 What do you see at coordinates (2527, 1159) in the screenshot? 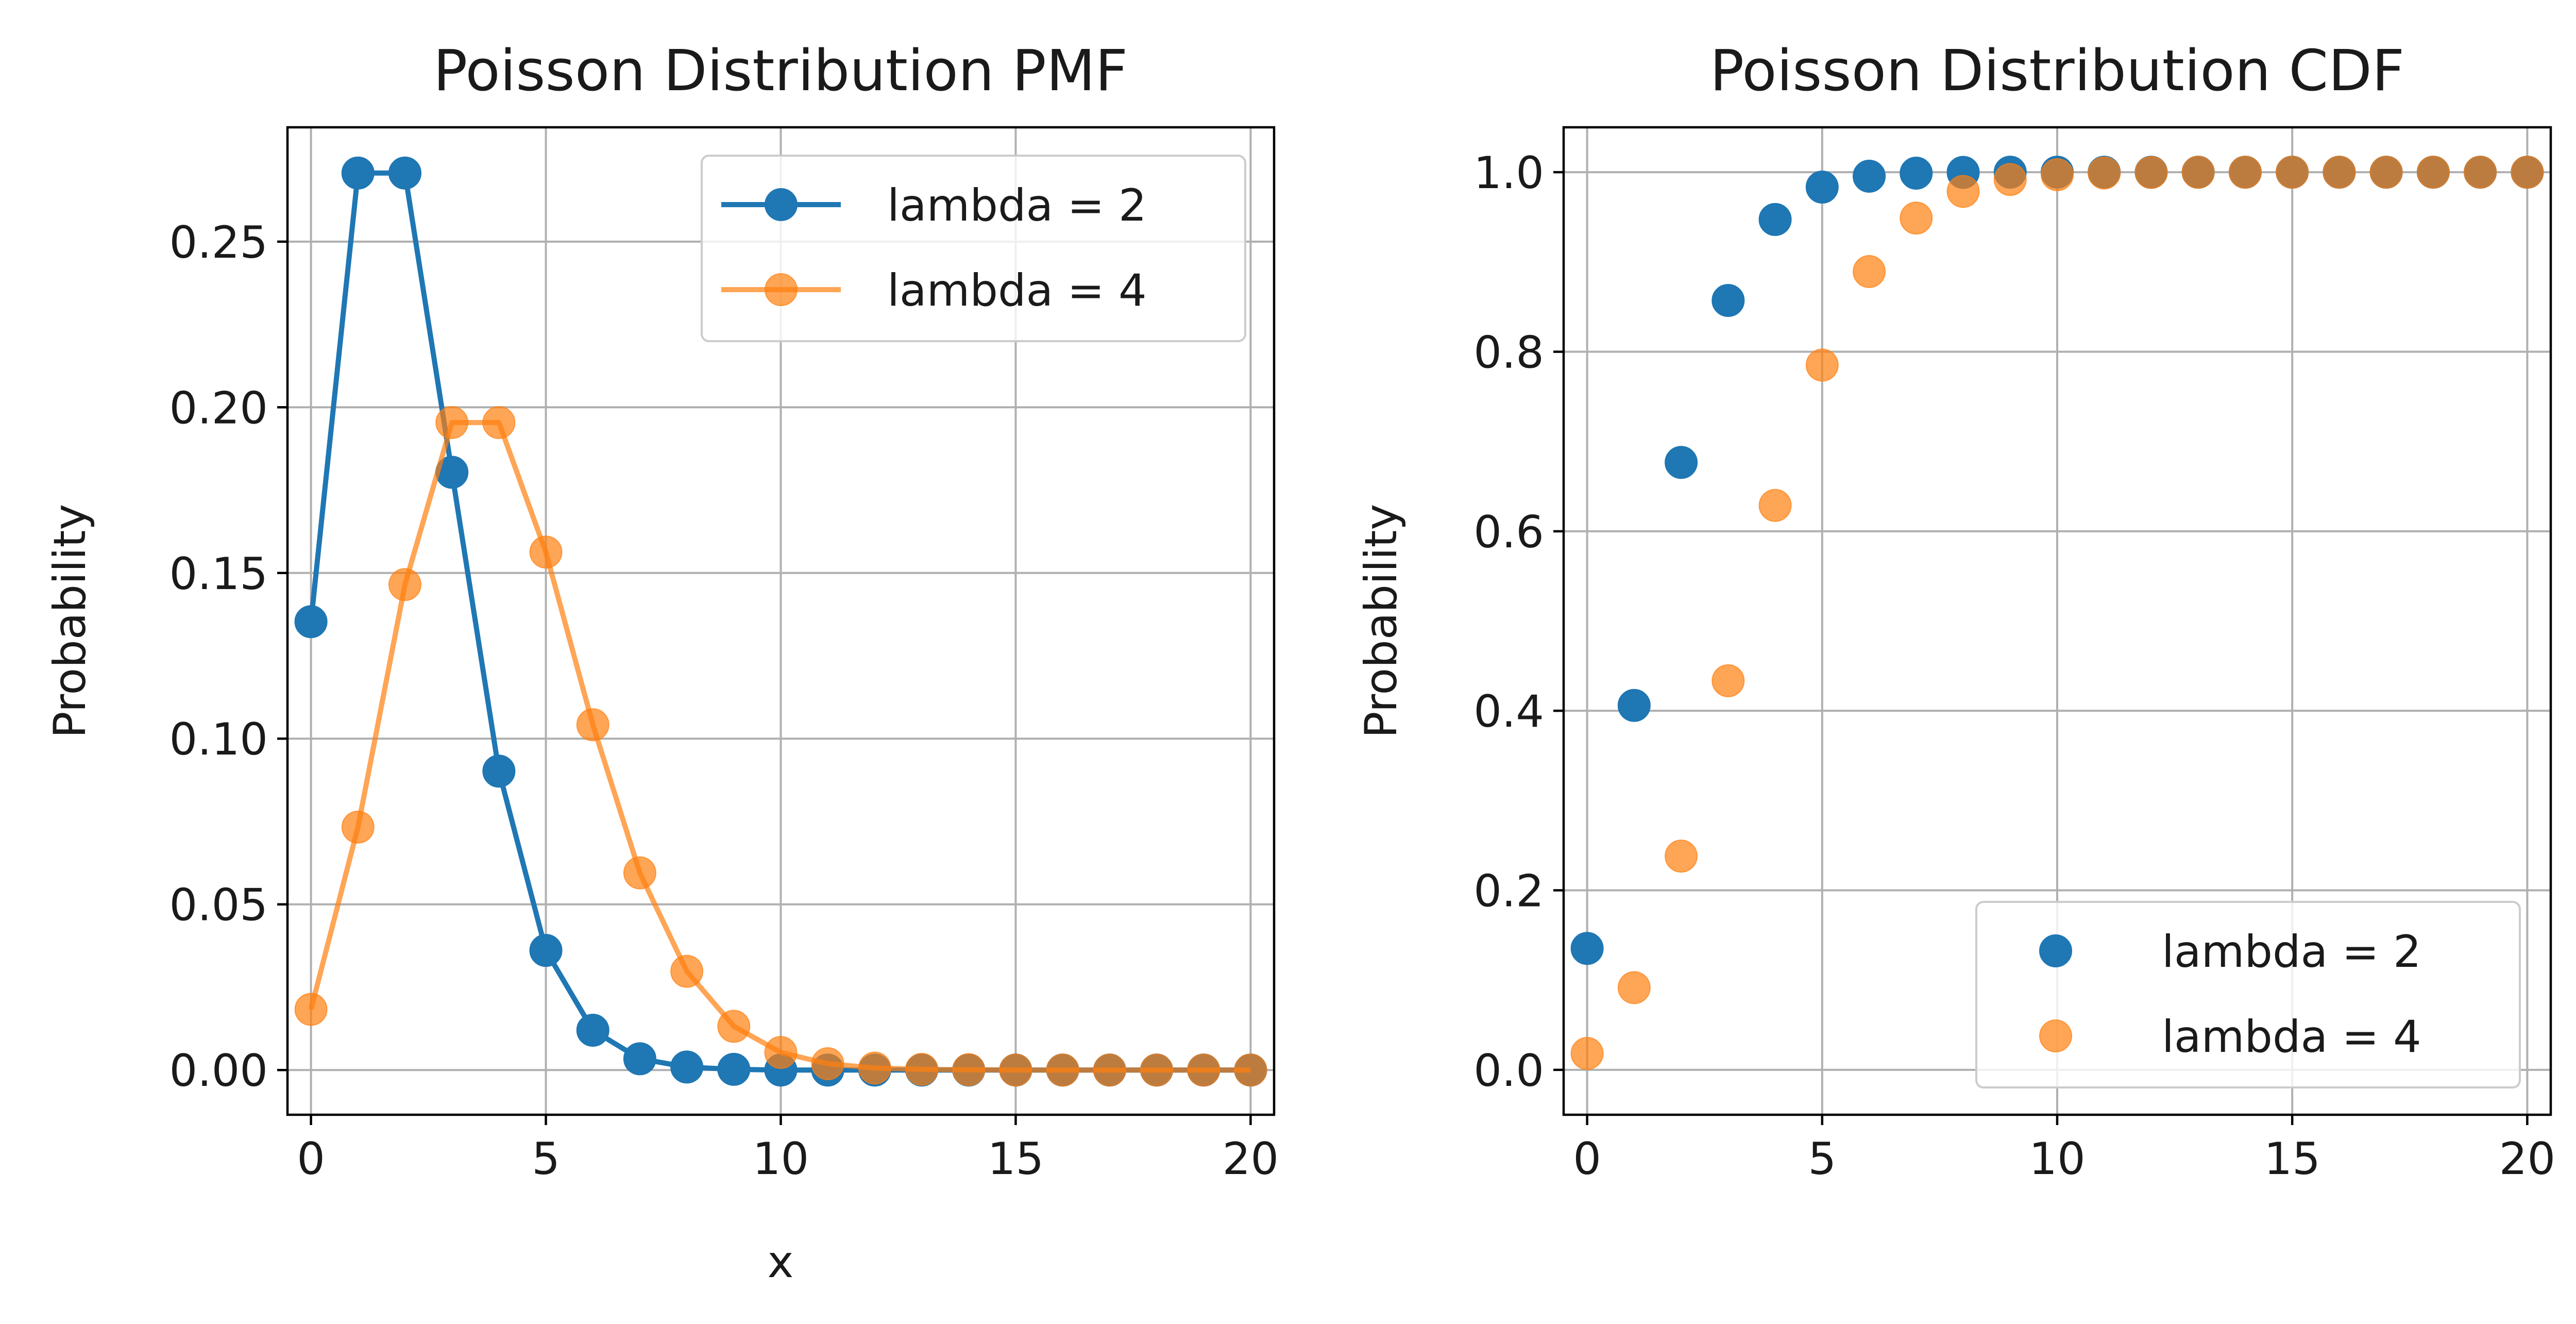
I see `cdf-x-tick-label: 20` at bounding box center [2527, 1159].